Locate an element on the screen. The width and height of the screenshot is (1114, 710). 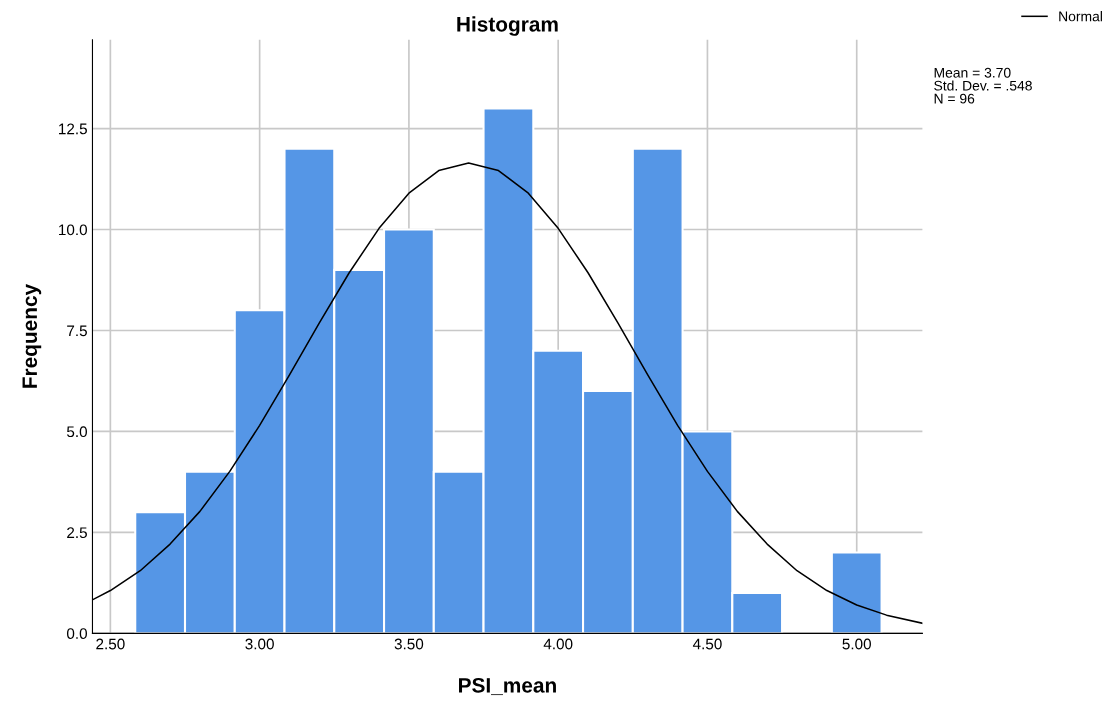
y-tick-label: 5.0 is located at coordinates (77, 432).